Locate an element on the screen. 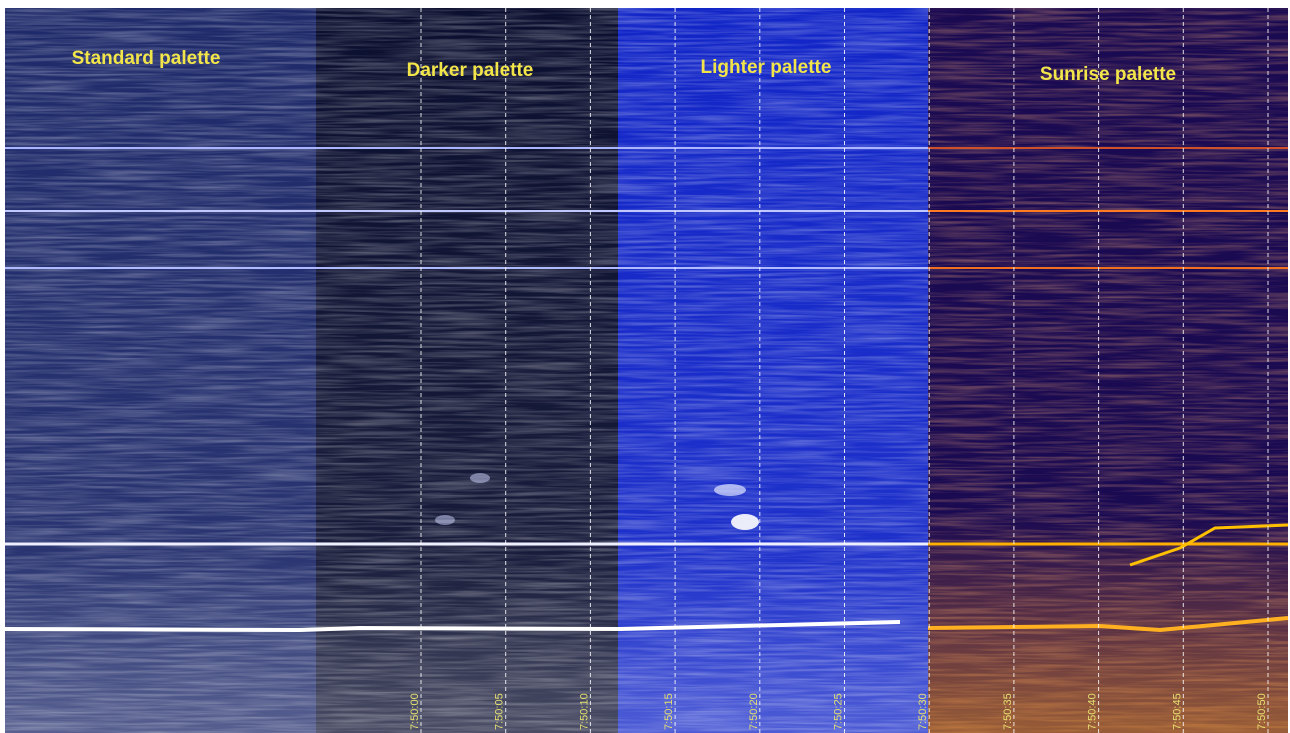 The width and height of the screenshot is (1290, 733). time-label: 7:50:05 is located at coordinates (500, 711).